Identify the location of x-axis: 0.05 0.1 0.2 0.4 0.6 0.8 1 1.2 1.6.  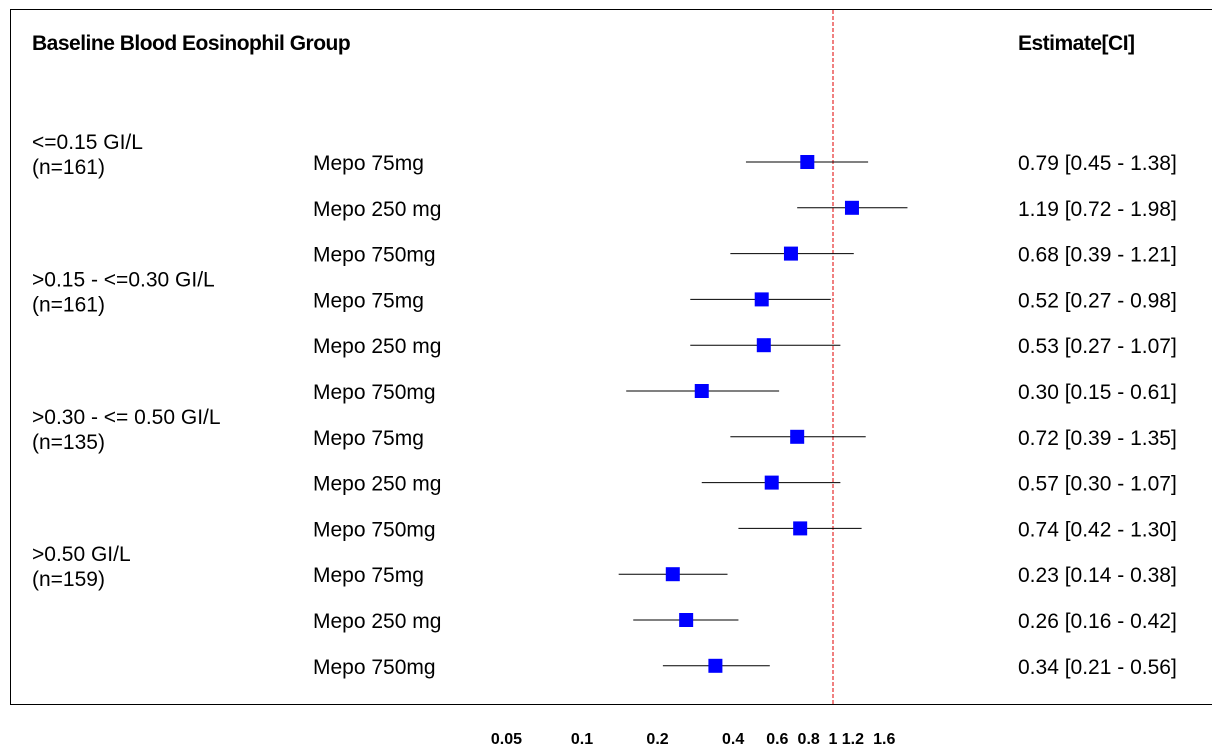
(693, 738).